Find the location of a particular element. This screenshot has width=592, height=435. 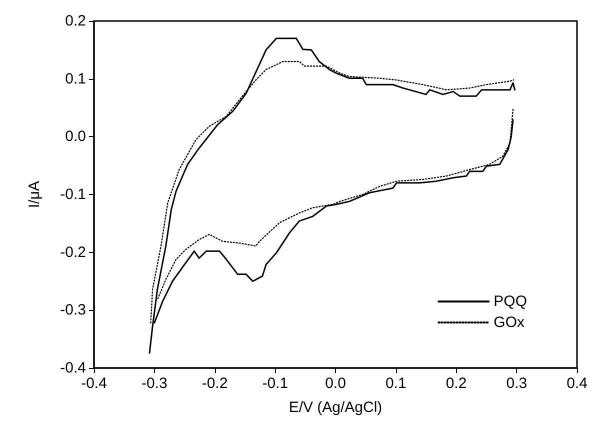

y-tick-label: -0.4 is located at coordinates (73, 368).